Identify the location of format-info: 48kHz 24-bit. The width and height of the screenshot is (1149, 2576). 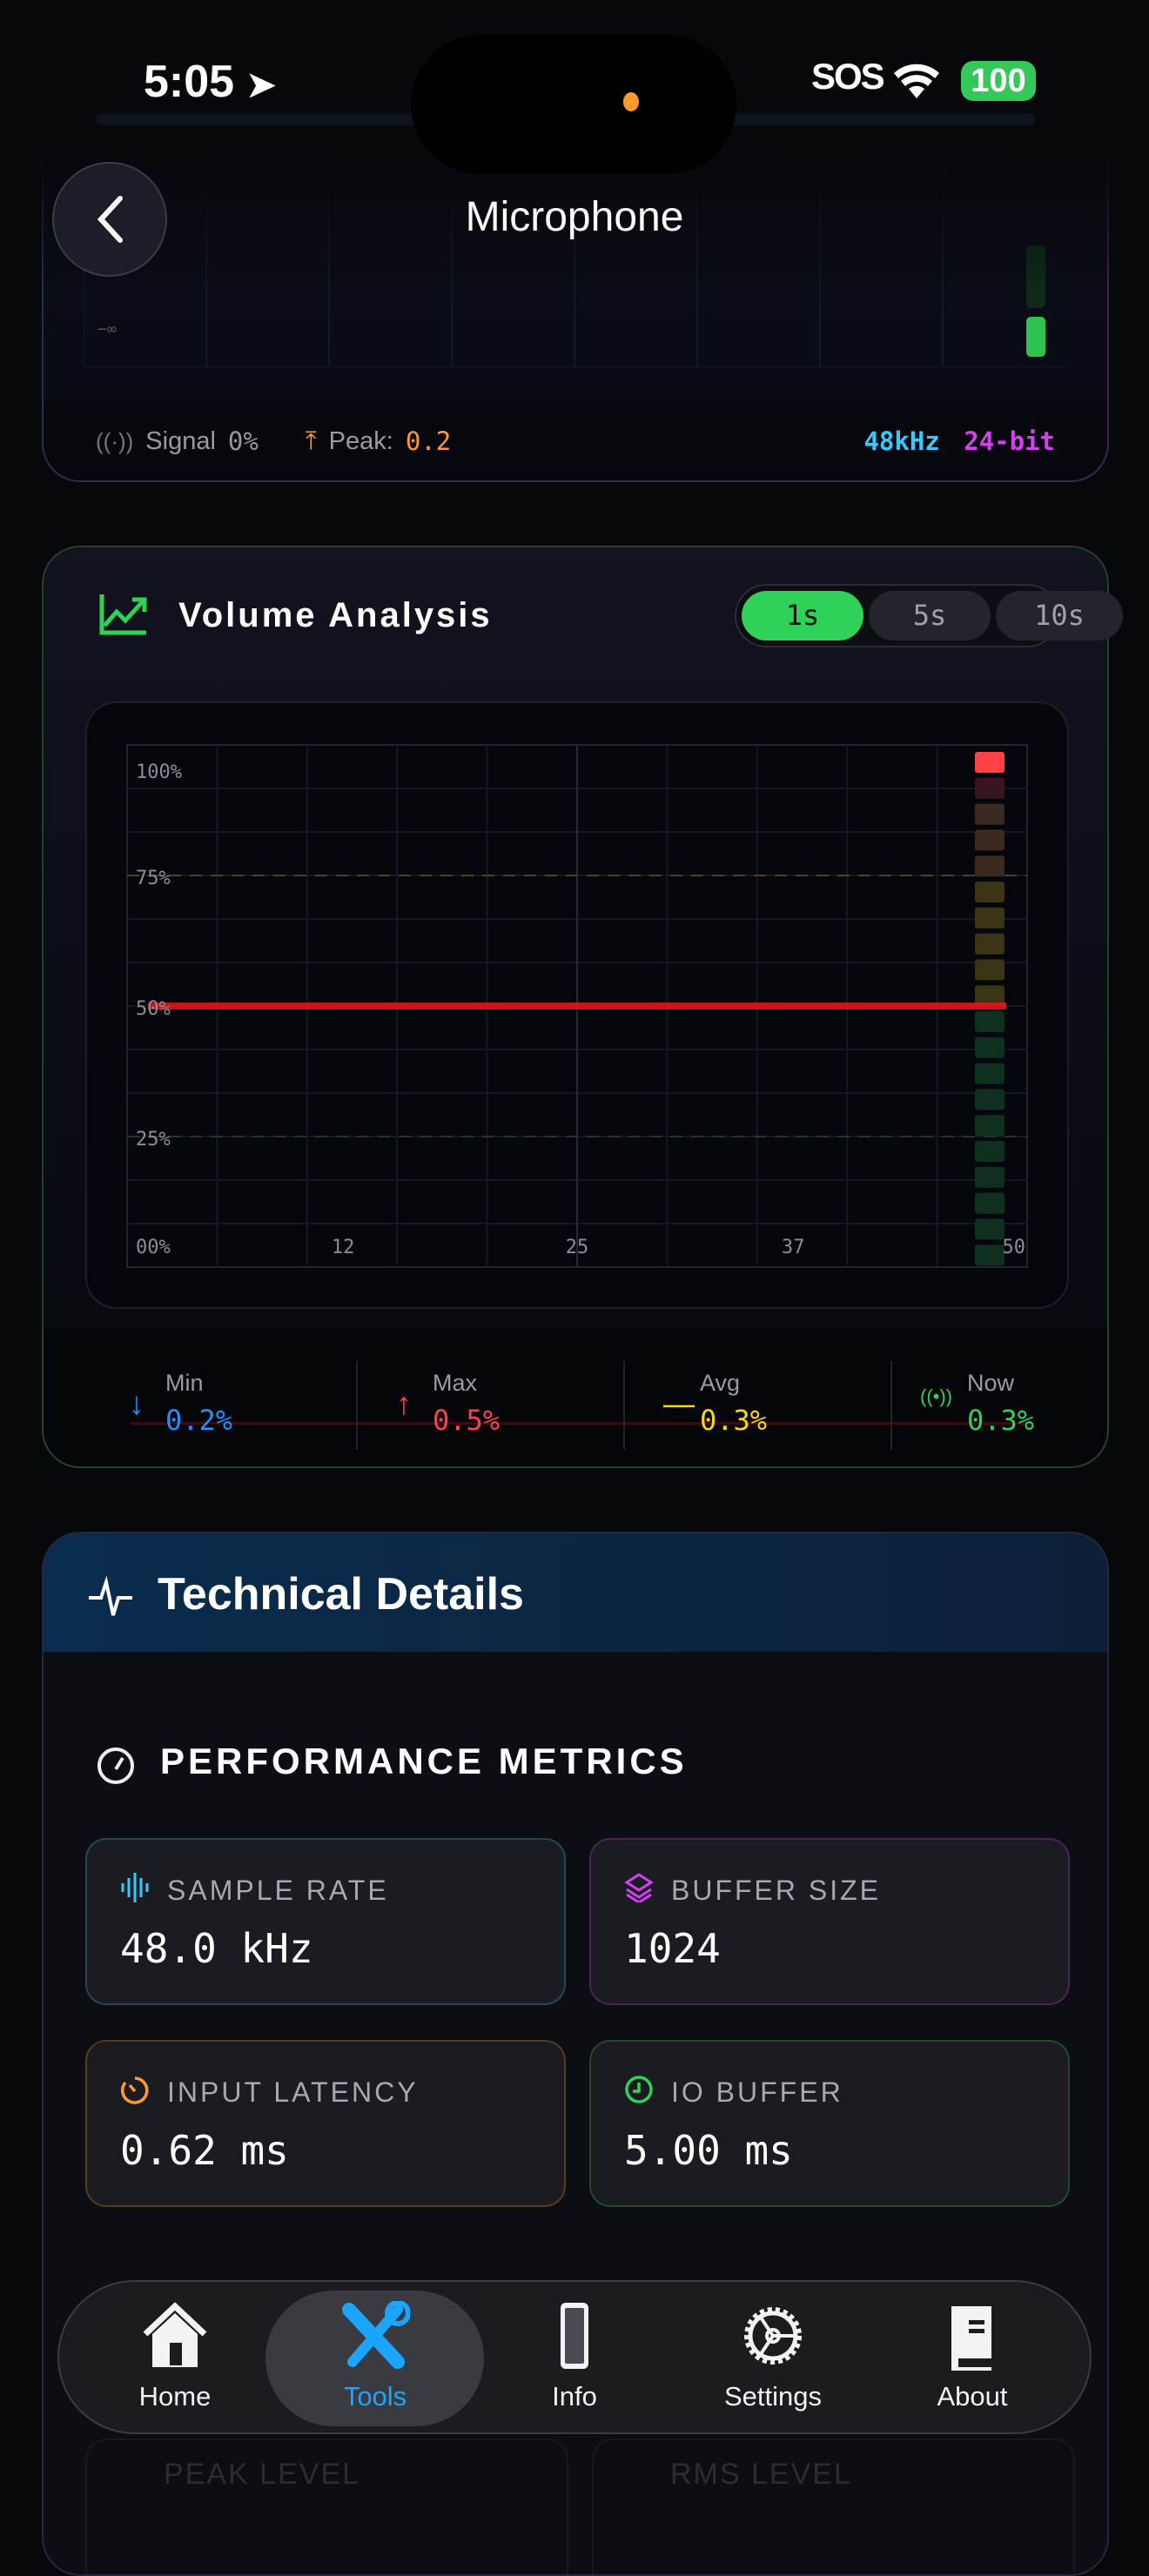
(959, 441).